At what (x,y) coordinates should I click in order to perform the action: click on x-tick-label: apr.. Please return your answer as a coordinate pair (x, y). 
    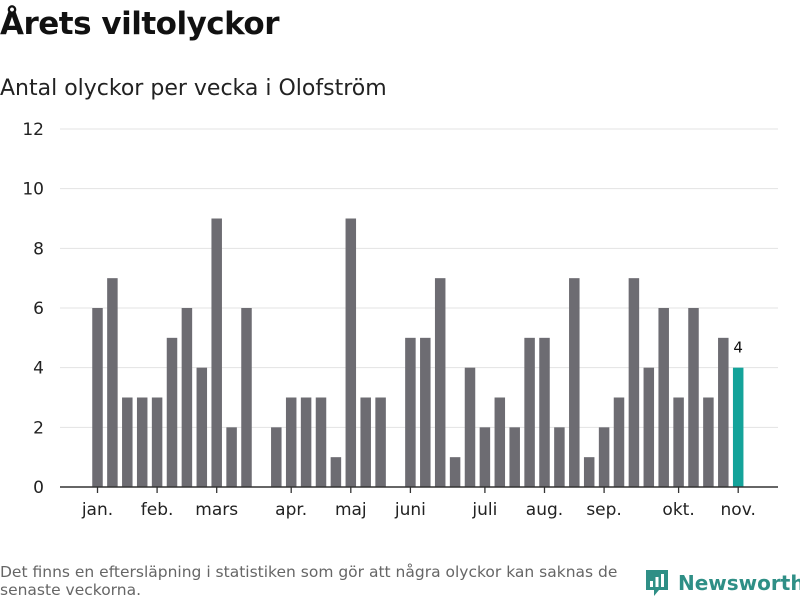
    Looking at the image, I should click on (291, 510).